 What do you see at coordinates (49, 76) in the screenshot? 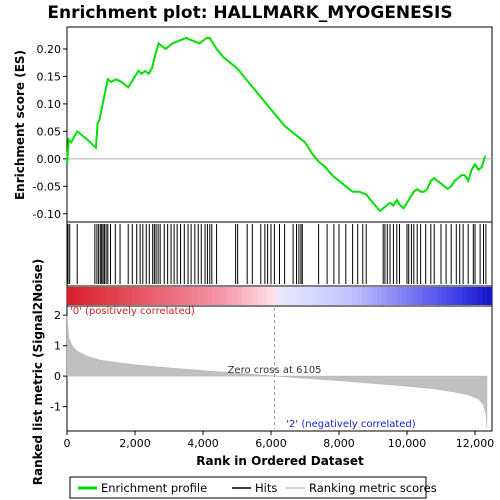
I see `es-y-tick-label: 0.15` at bounding box center [49, 76].